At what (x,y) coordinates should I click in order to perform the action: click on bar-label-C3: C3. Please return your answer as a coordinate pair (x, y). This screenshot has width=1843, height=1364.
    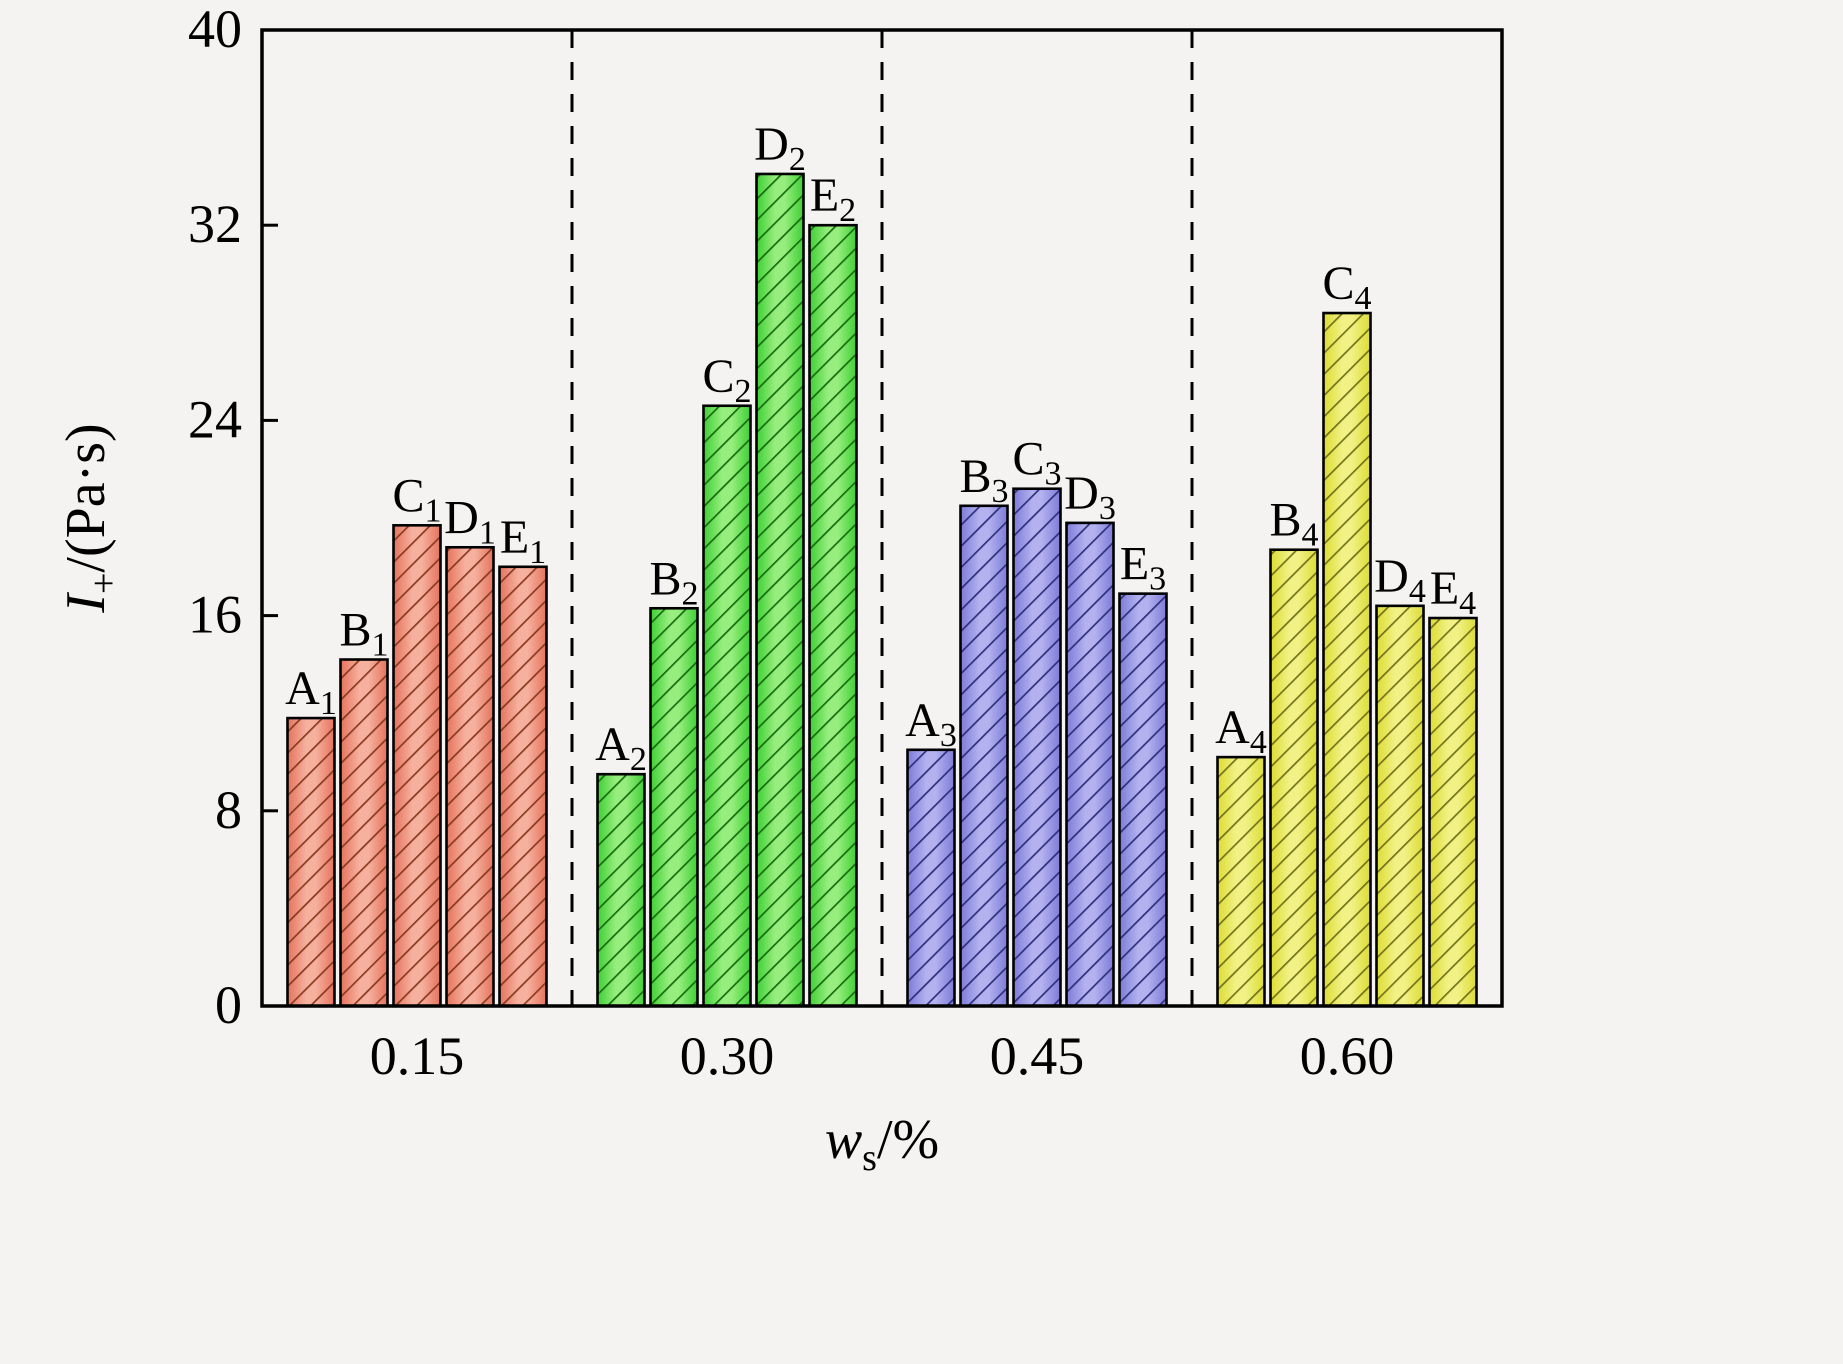
    Looking at the image, I should click on (1036, 463).